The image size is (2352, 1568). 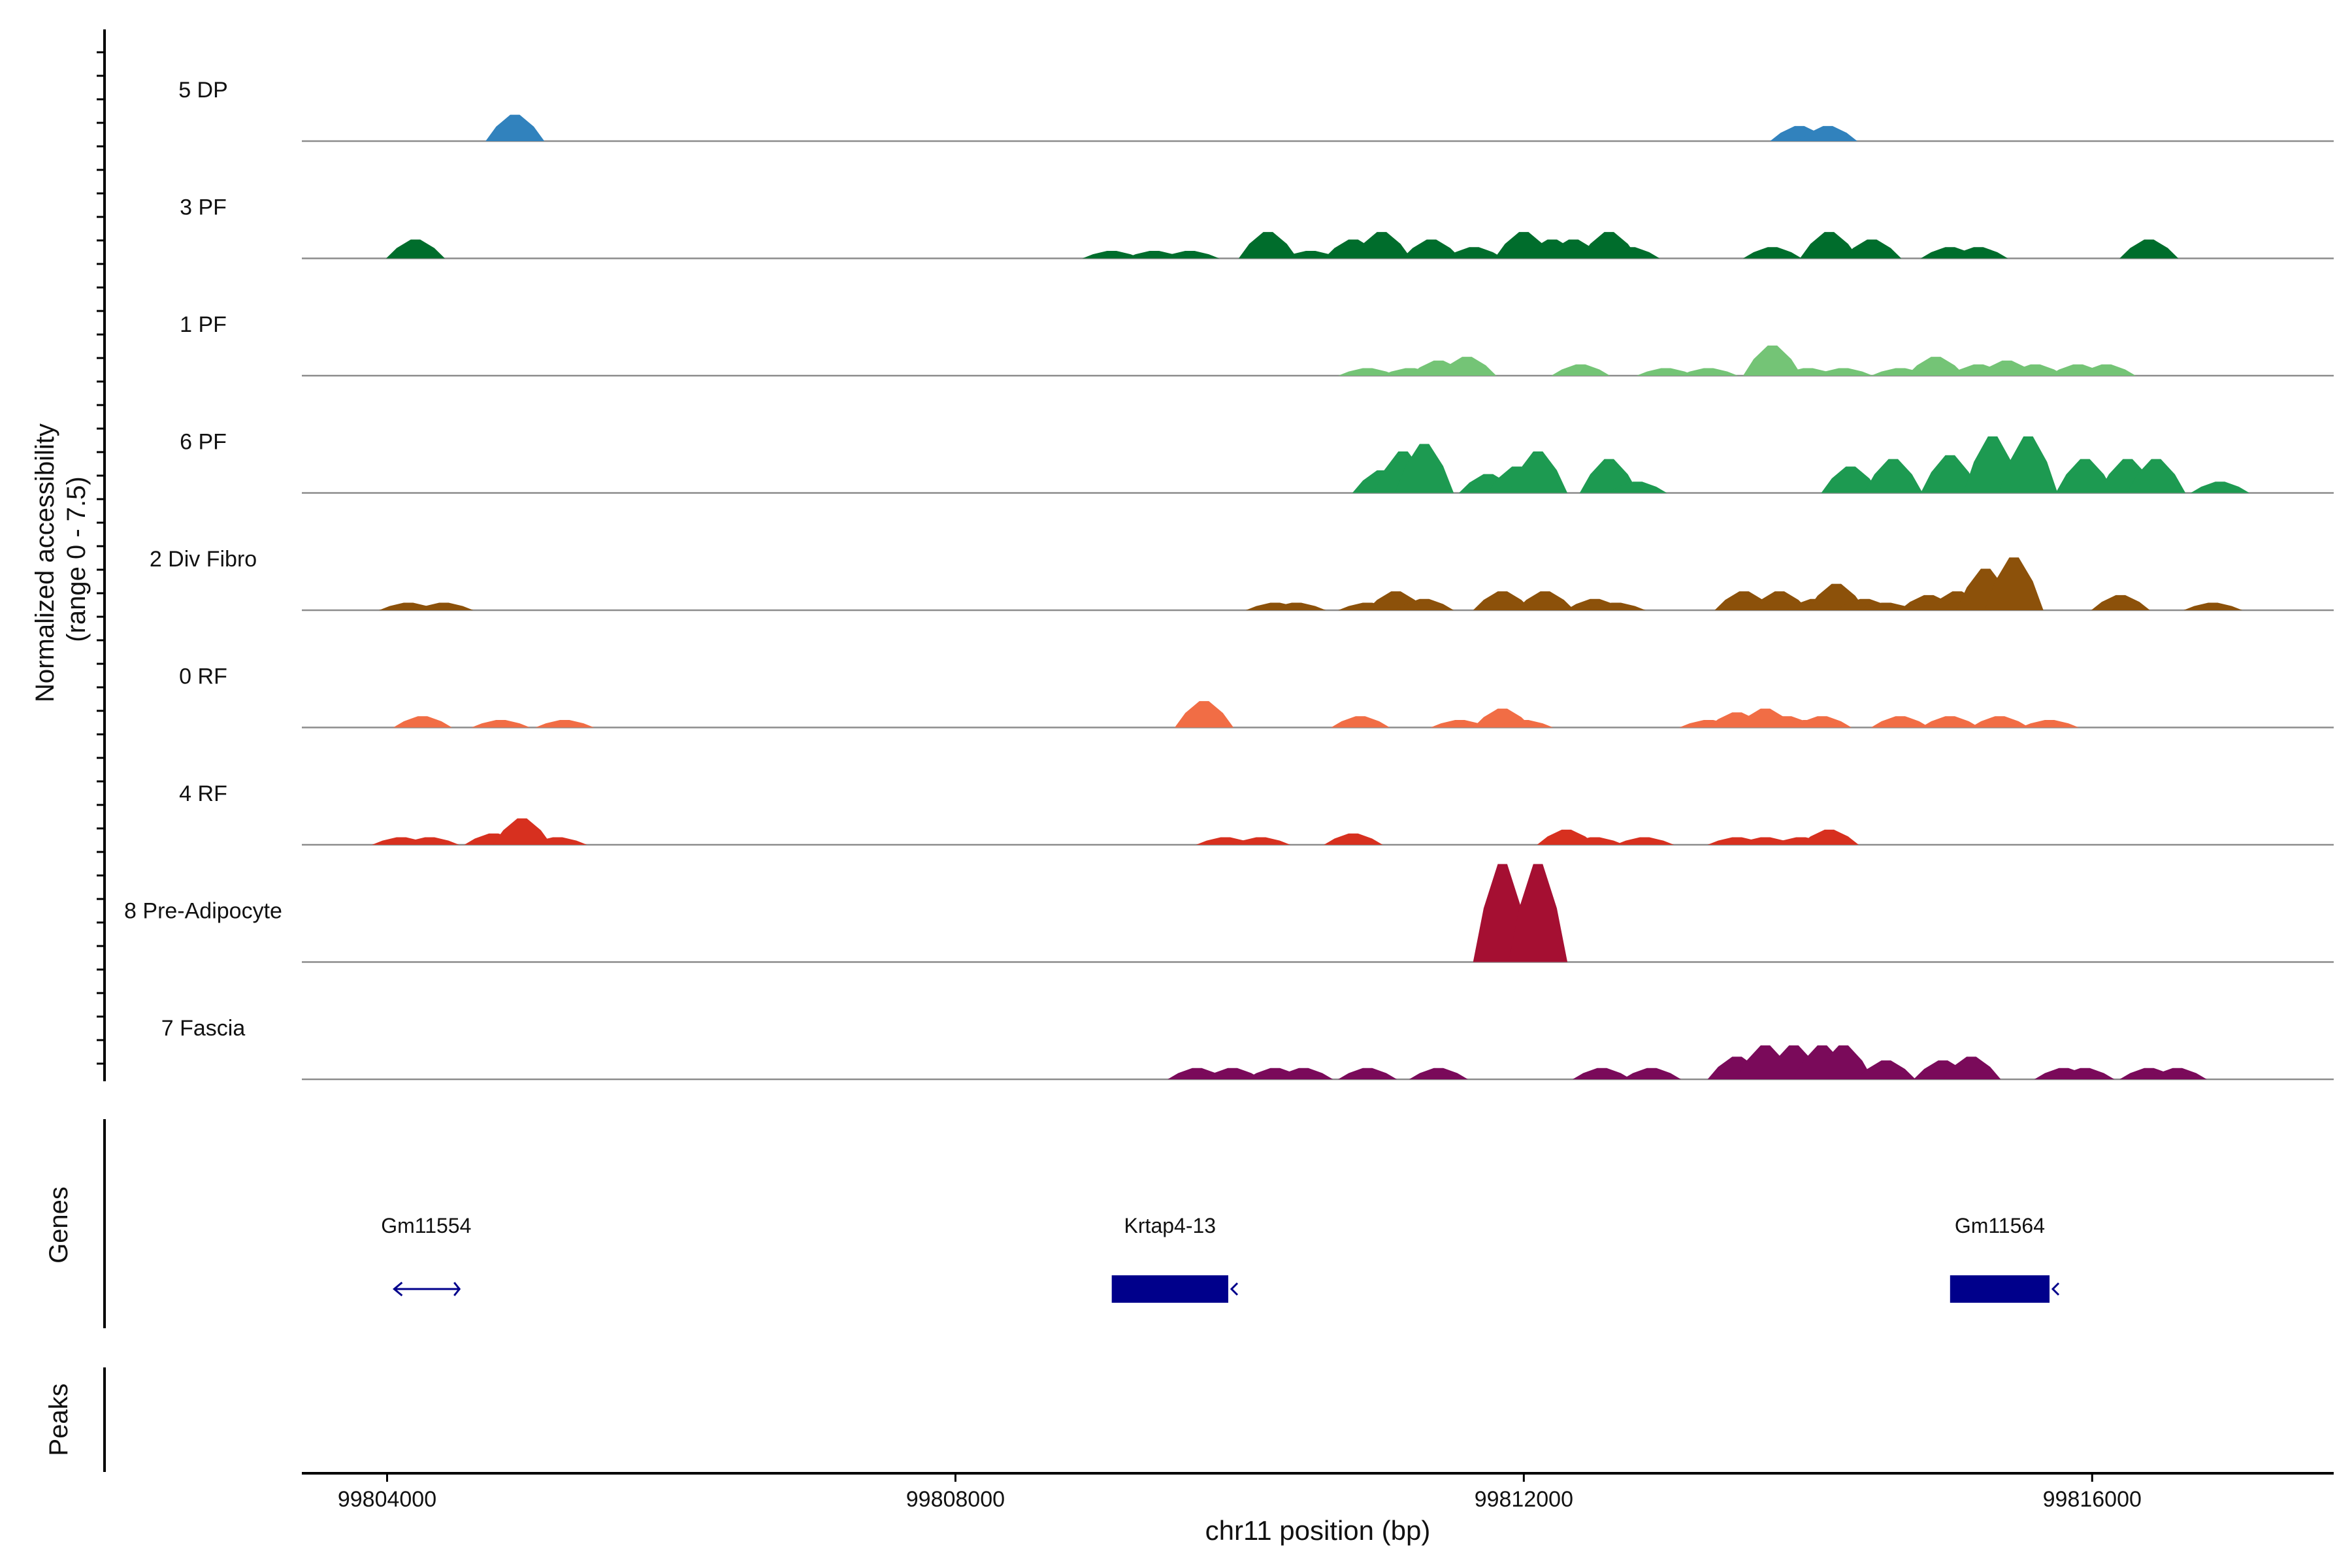 What do you see at coordinates (1247, 1048) in the screenshot?
I see `track-7-fascia: 7 Fascia` at bounding box center [1247, 1048].